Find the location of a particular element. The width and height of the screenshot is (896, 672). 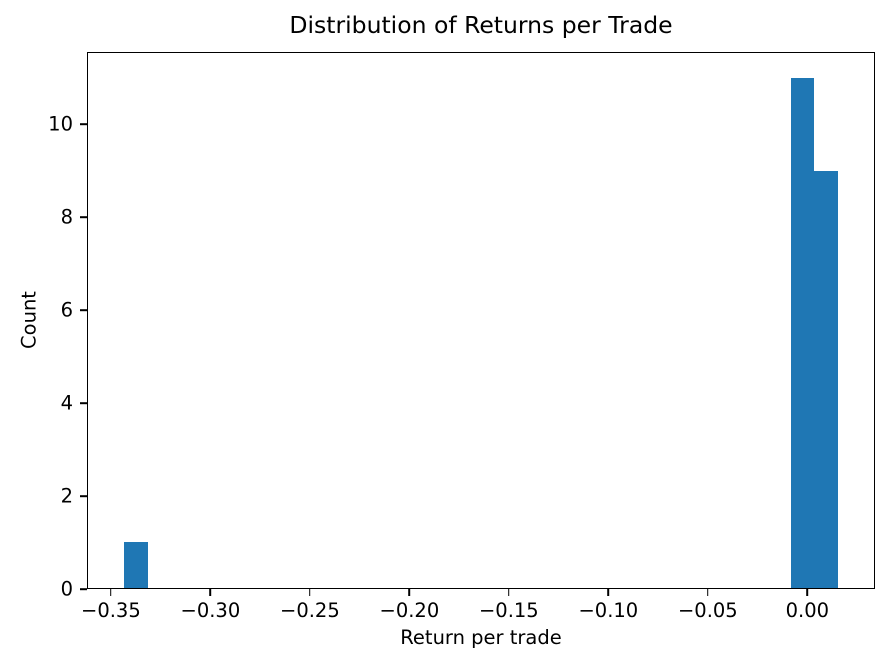

x-tick-label: −0.15 is located at coordinates (508, 610).